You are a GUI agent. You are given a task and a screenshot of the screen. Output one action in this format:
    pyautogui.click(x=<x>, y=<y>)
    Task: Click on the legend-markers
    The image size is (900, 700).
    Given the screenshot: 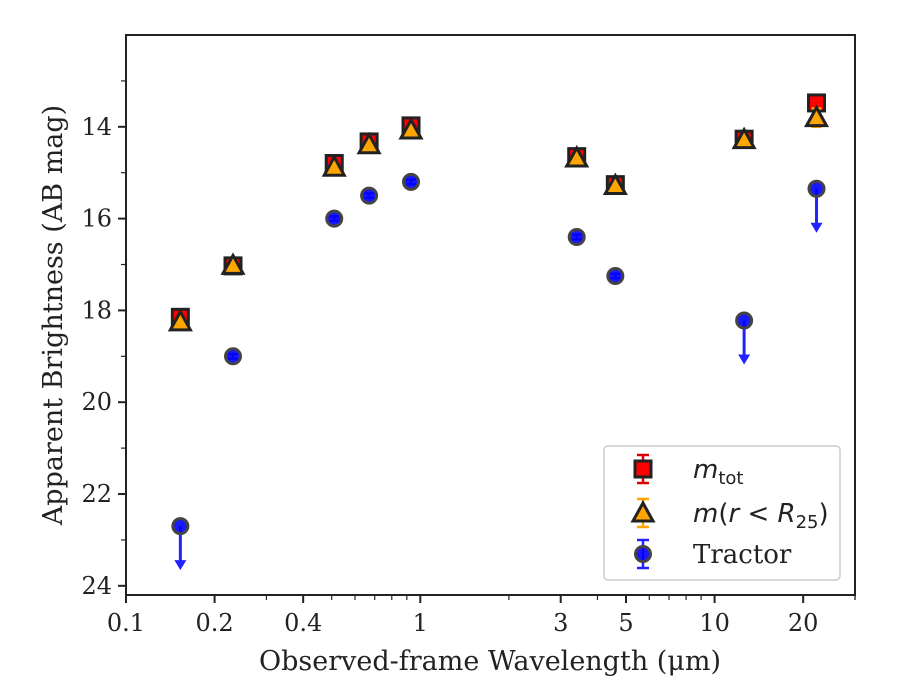 What is the action you would take?
    pyautogui.click(x=643, y=511)
    